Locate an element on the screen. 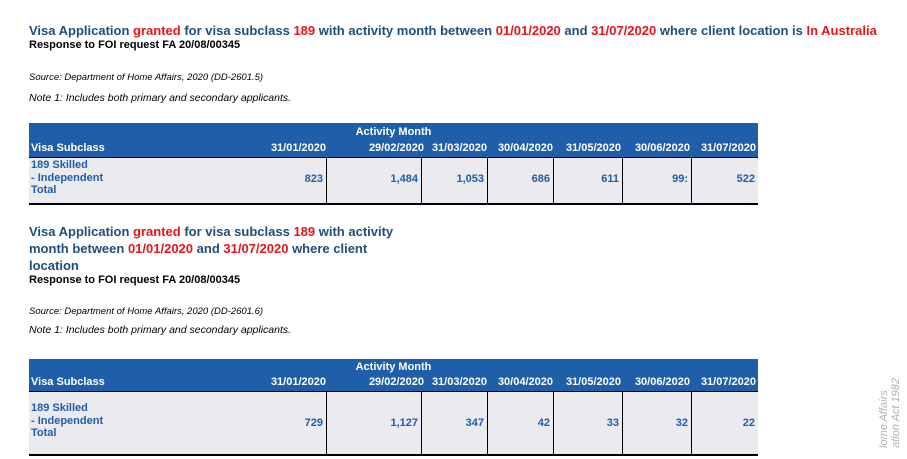  cell-value: 22 is located at coordinates (748, 423).